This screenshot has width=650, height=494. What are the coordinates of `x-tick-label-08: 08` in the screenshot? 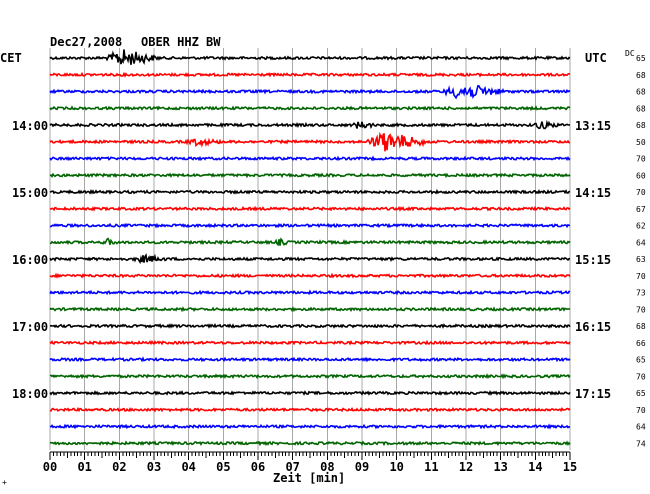 It's located at (327, 467).